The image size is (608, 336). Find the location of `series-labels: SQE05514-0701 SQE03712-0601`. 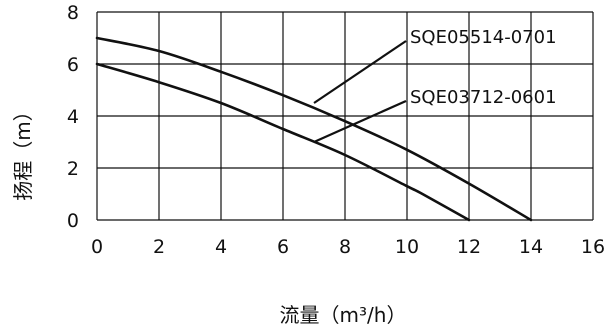

series-labels: SQE05514-0701 SQE03712-0601 is located at coordinates (435, 85).